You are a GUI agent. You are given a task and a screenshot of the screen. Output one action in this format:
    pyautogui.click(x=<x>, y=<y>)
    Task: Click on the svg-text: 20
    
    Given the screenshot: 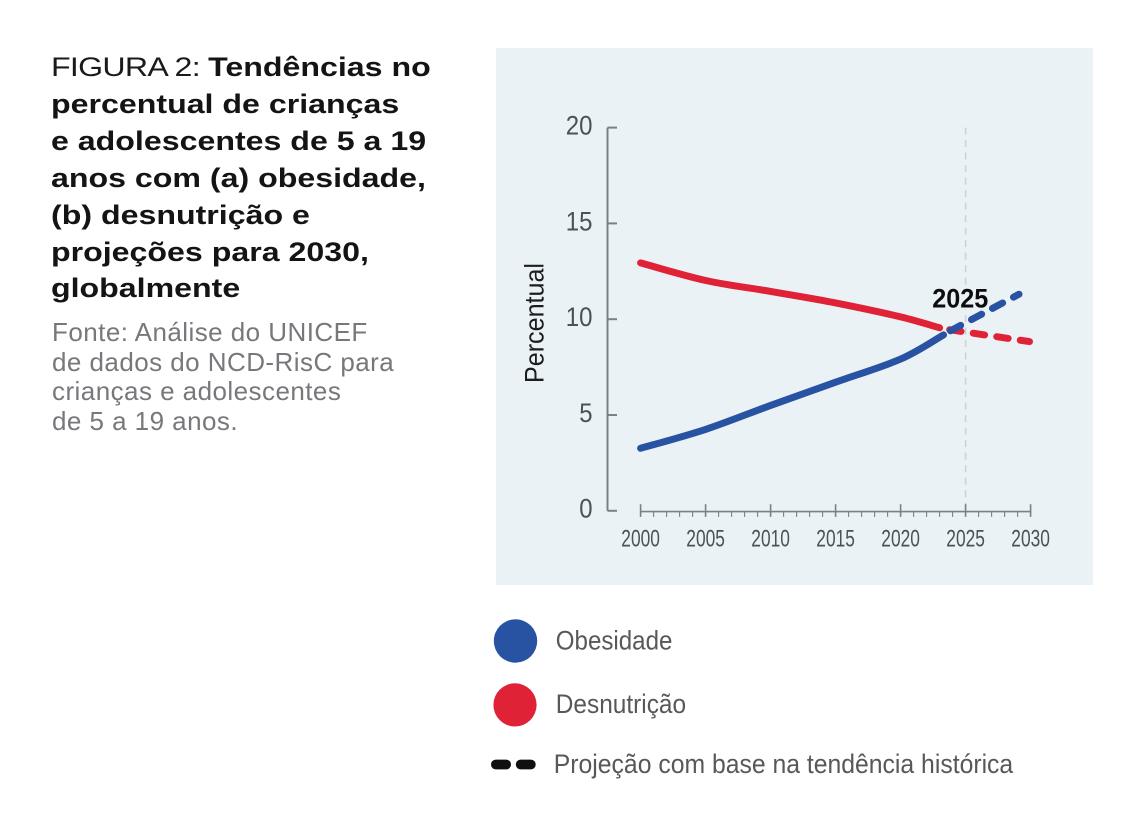 What is the action you would take?
    pyautogui.click(x=579, y=126)
    